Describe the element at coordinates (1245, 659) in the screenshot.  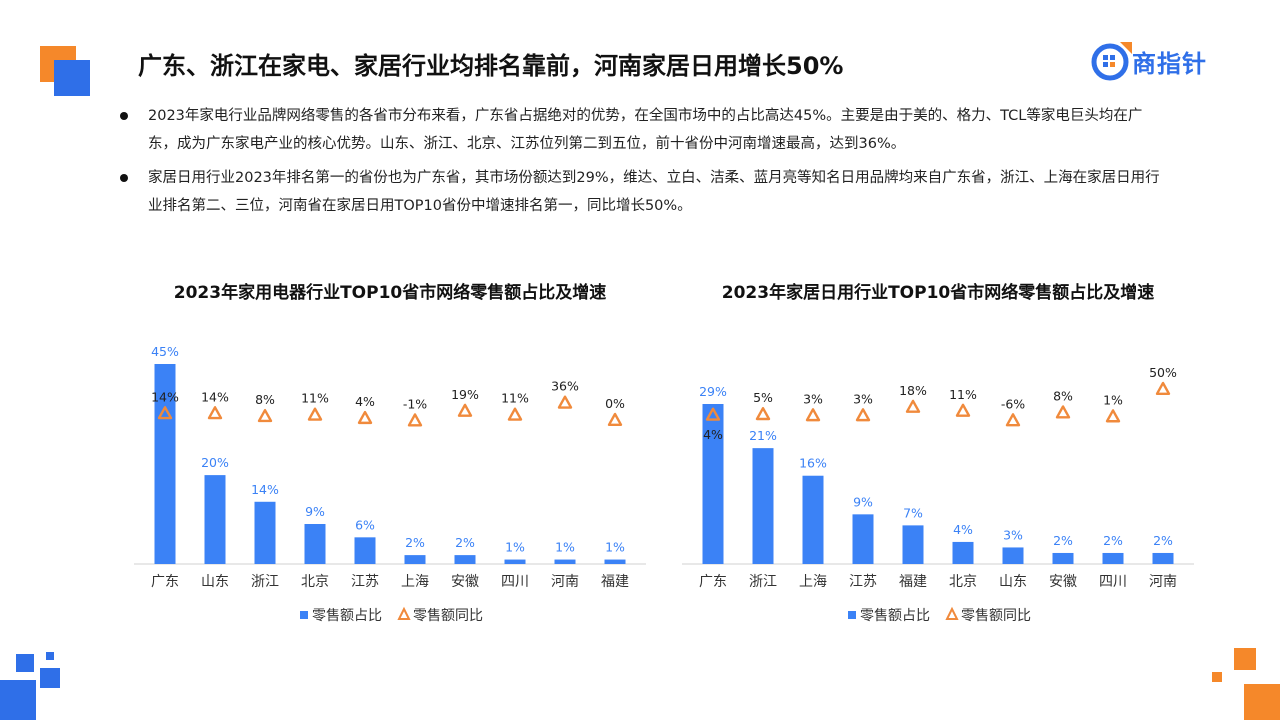
I see `deco-orange-square-br1` at that location.